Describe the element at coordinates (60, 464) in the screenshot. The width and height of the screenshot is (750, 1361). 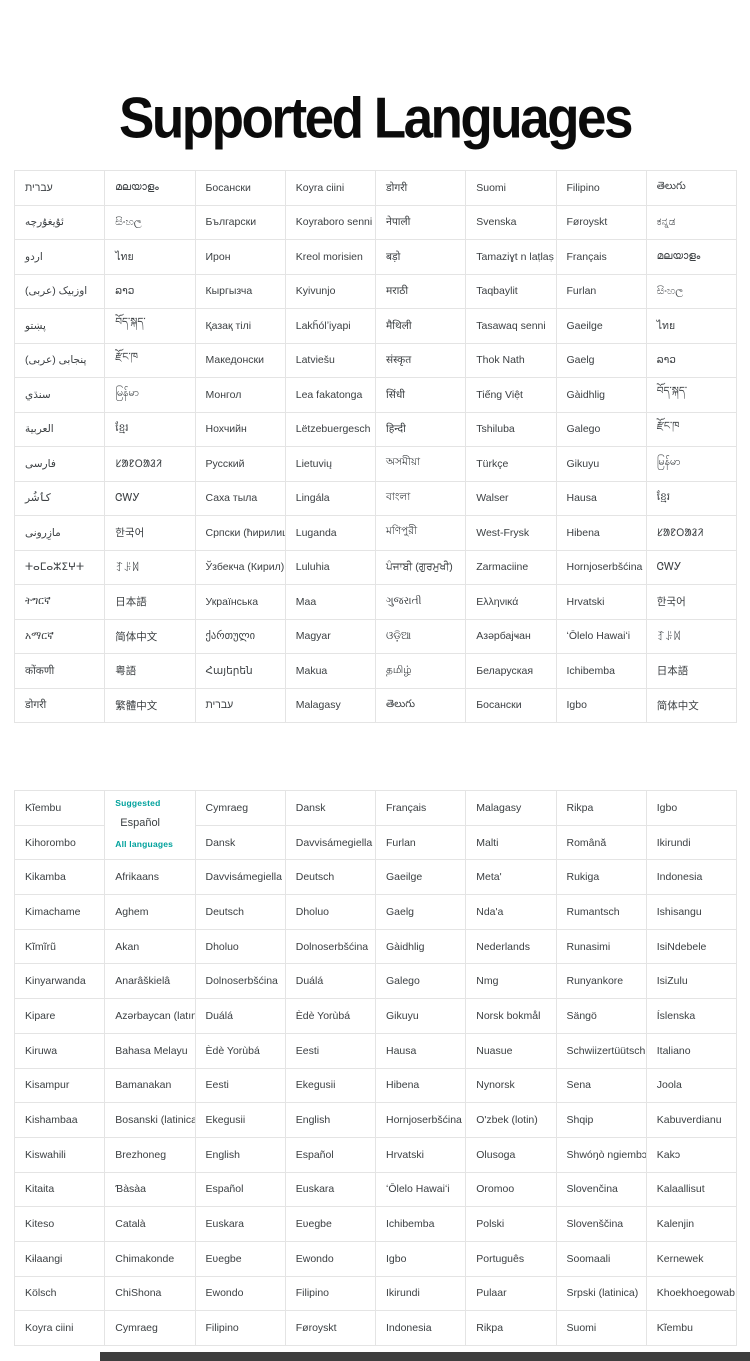
I see `language-cell: فارسی` at that location.